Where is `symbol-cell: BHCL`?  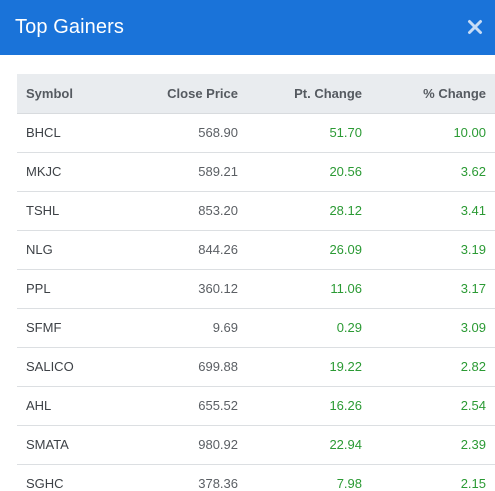 symbol-cell: BHCL is located at coordinates (43, 132).